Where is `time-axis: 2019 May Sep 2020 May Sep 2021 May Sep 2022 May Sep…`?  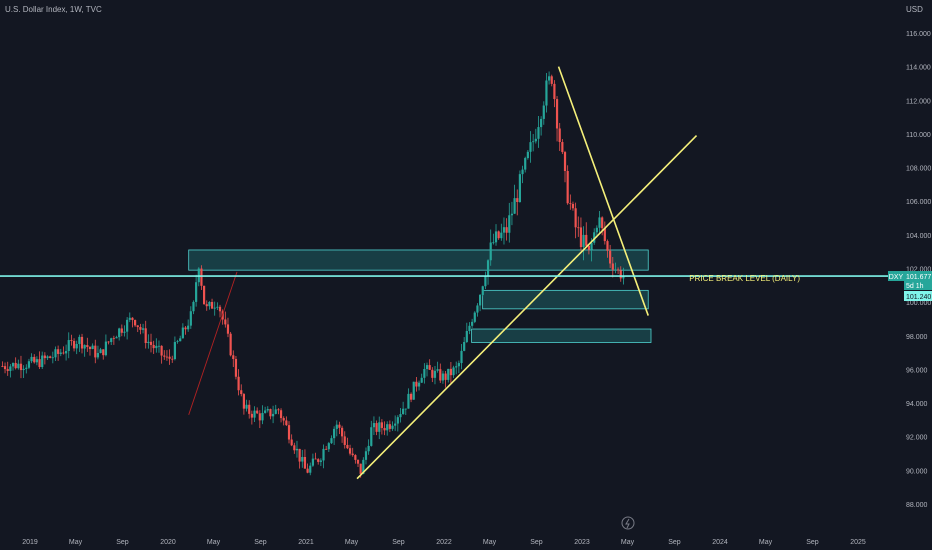 time-axis: 2019 May Sep 2020 May Sep 2021 May Sep 2022 May Sep… is located at coordinates (444, 542).